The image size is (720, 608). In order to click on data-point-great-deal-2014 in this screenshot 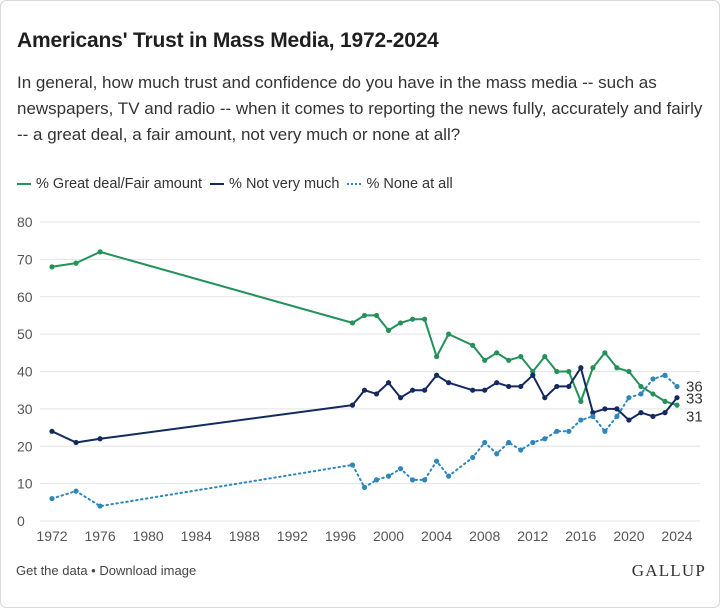, I will do `click(557, 371)`.